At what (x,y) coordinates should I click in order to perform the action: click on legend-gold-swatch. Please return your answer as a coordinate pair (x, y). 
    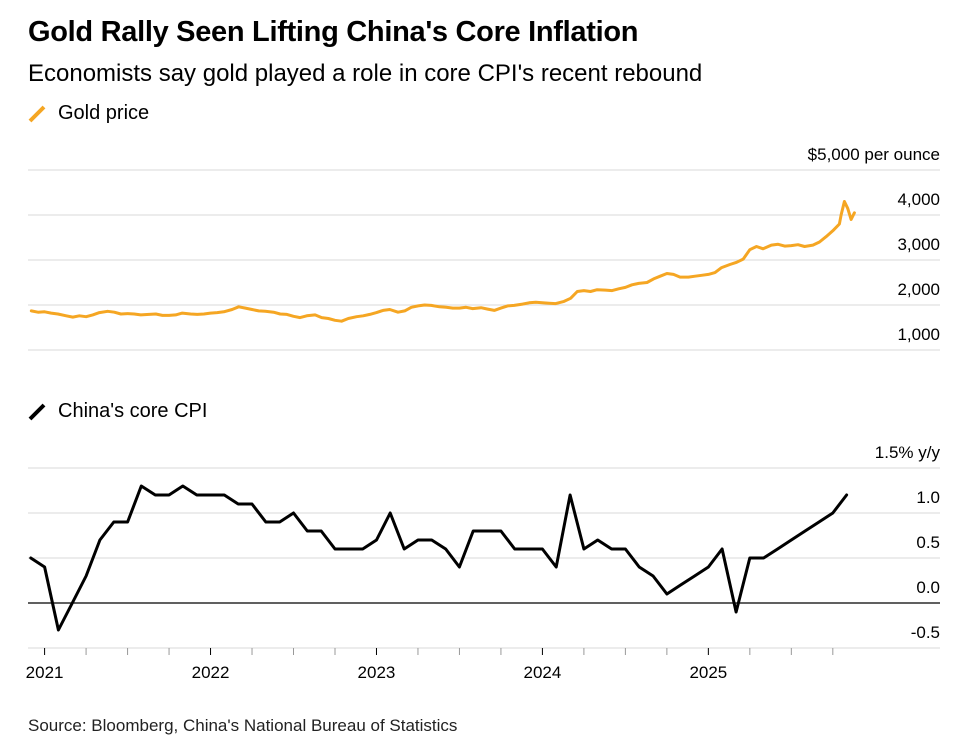
    Looking at the image, I should click on (37, 113).